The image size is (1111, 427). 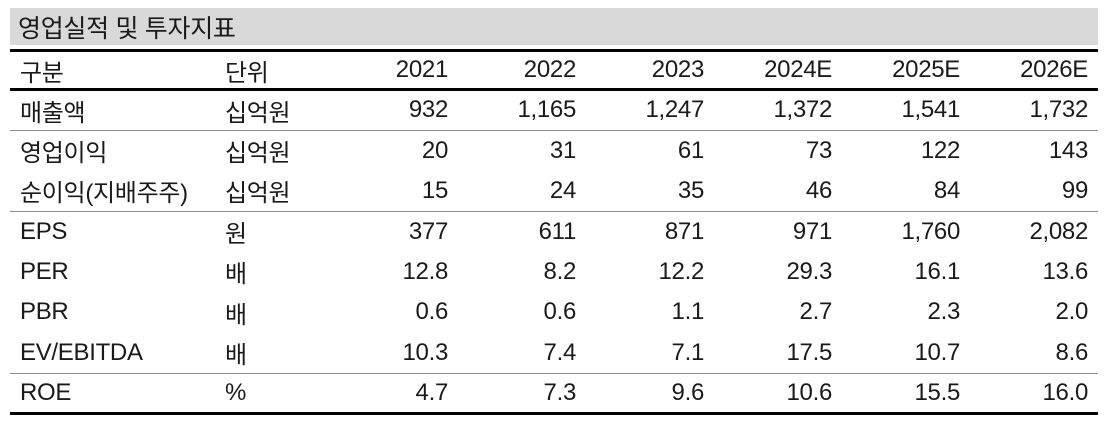 I want to click on value-cell: 10.6, so click(x=809, y=392).